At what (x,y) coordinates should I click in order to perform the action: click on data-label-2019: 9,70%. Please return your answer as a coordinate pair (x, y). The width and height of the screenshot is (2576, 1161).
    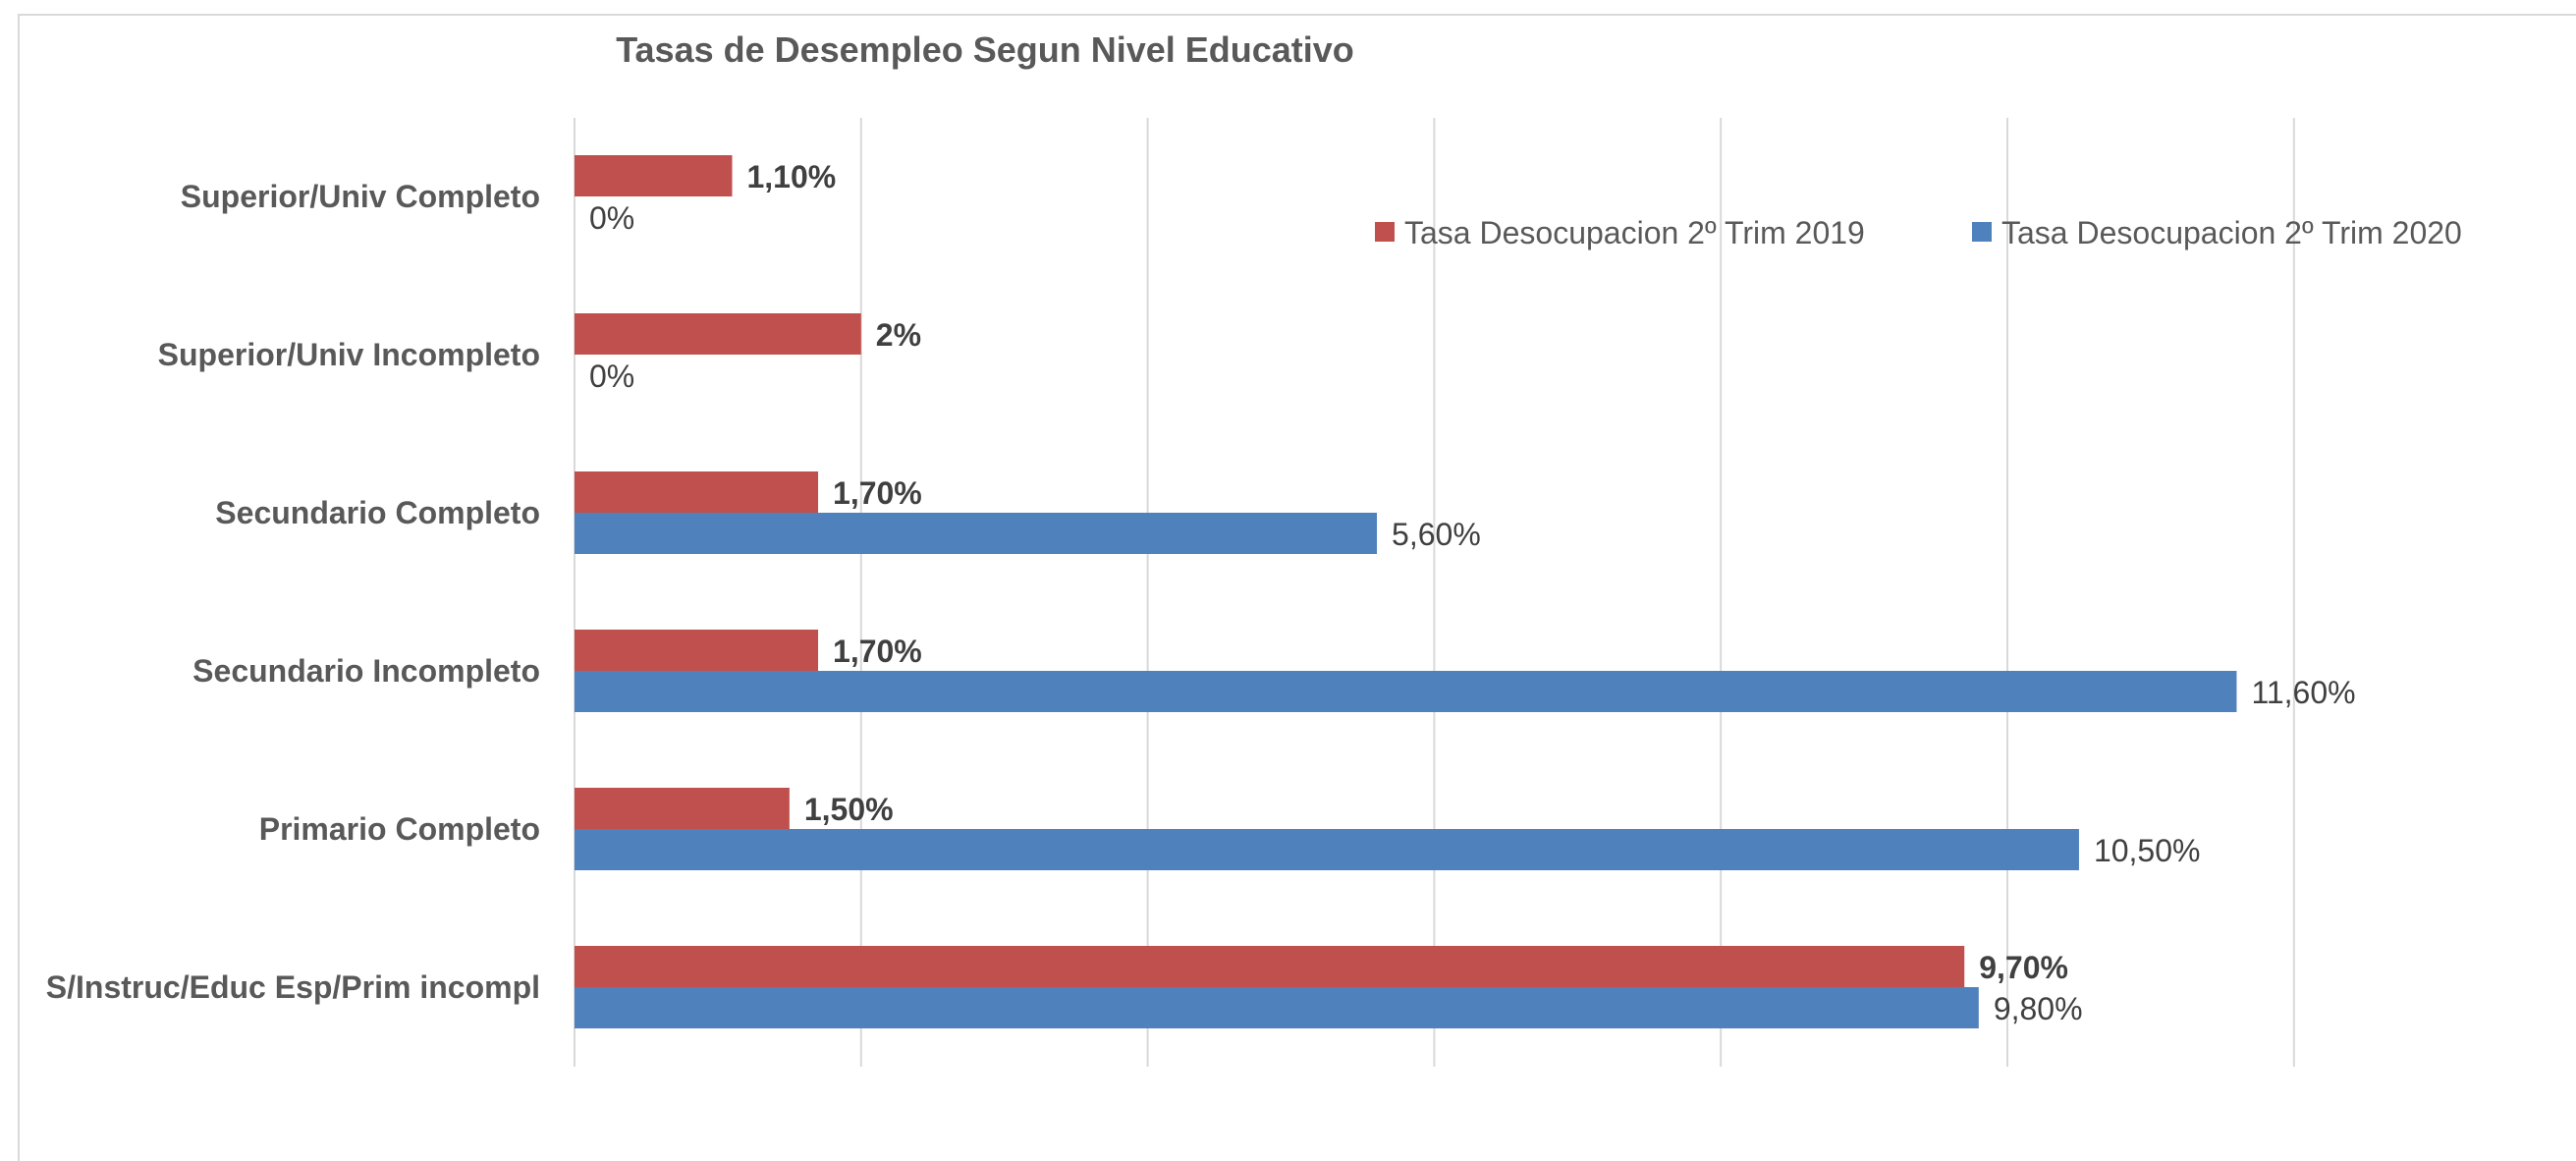
    Looking at the image, I should click on (2024, 968).